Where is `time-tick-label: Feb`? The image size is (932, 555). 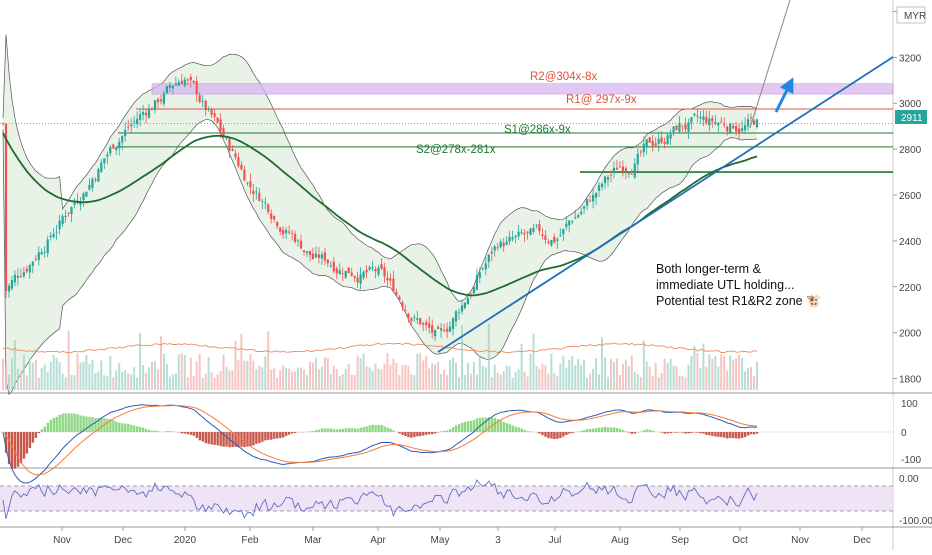 time-tick-label: Feb is located at coordinates (250, 540).